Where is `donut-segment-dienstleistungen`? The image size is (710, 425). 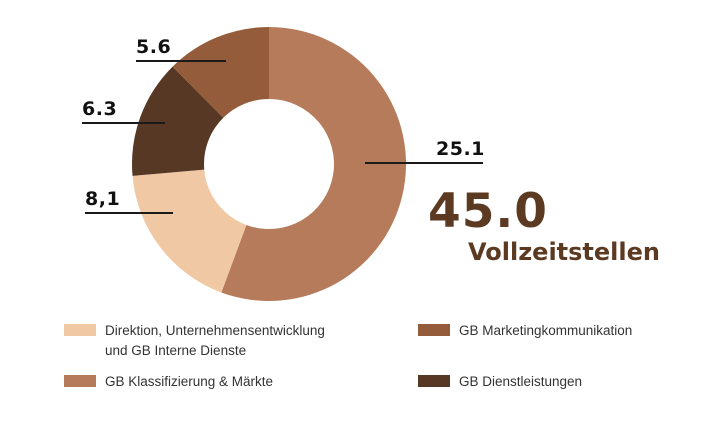
donut-segment-dienstleistungen is located at coordinates (178, 121).